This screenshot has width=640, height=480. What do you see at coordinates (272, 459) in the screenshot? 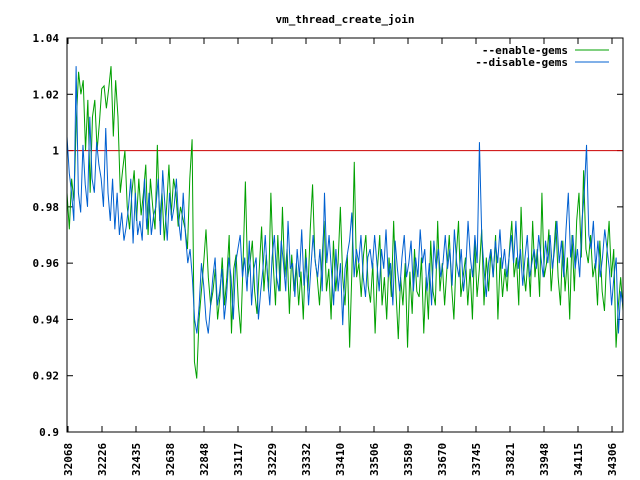
I see `x-tick-label: 33229` at bounding box center [272, 459].